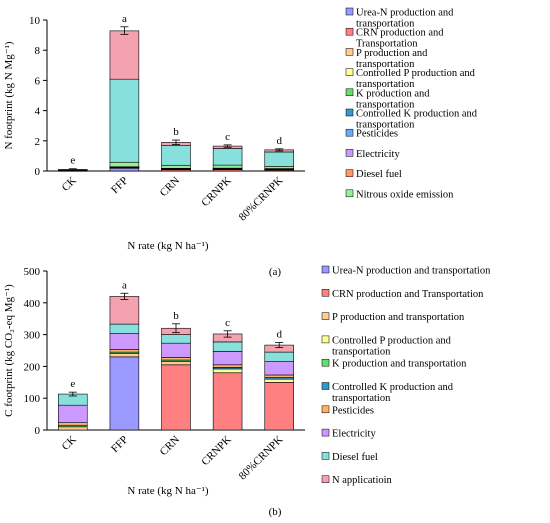  I want to click on y-tick-label: 10, so click(35, 21).